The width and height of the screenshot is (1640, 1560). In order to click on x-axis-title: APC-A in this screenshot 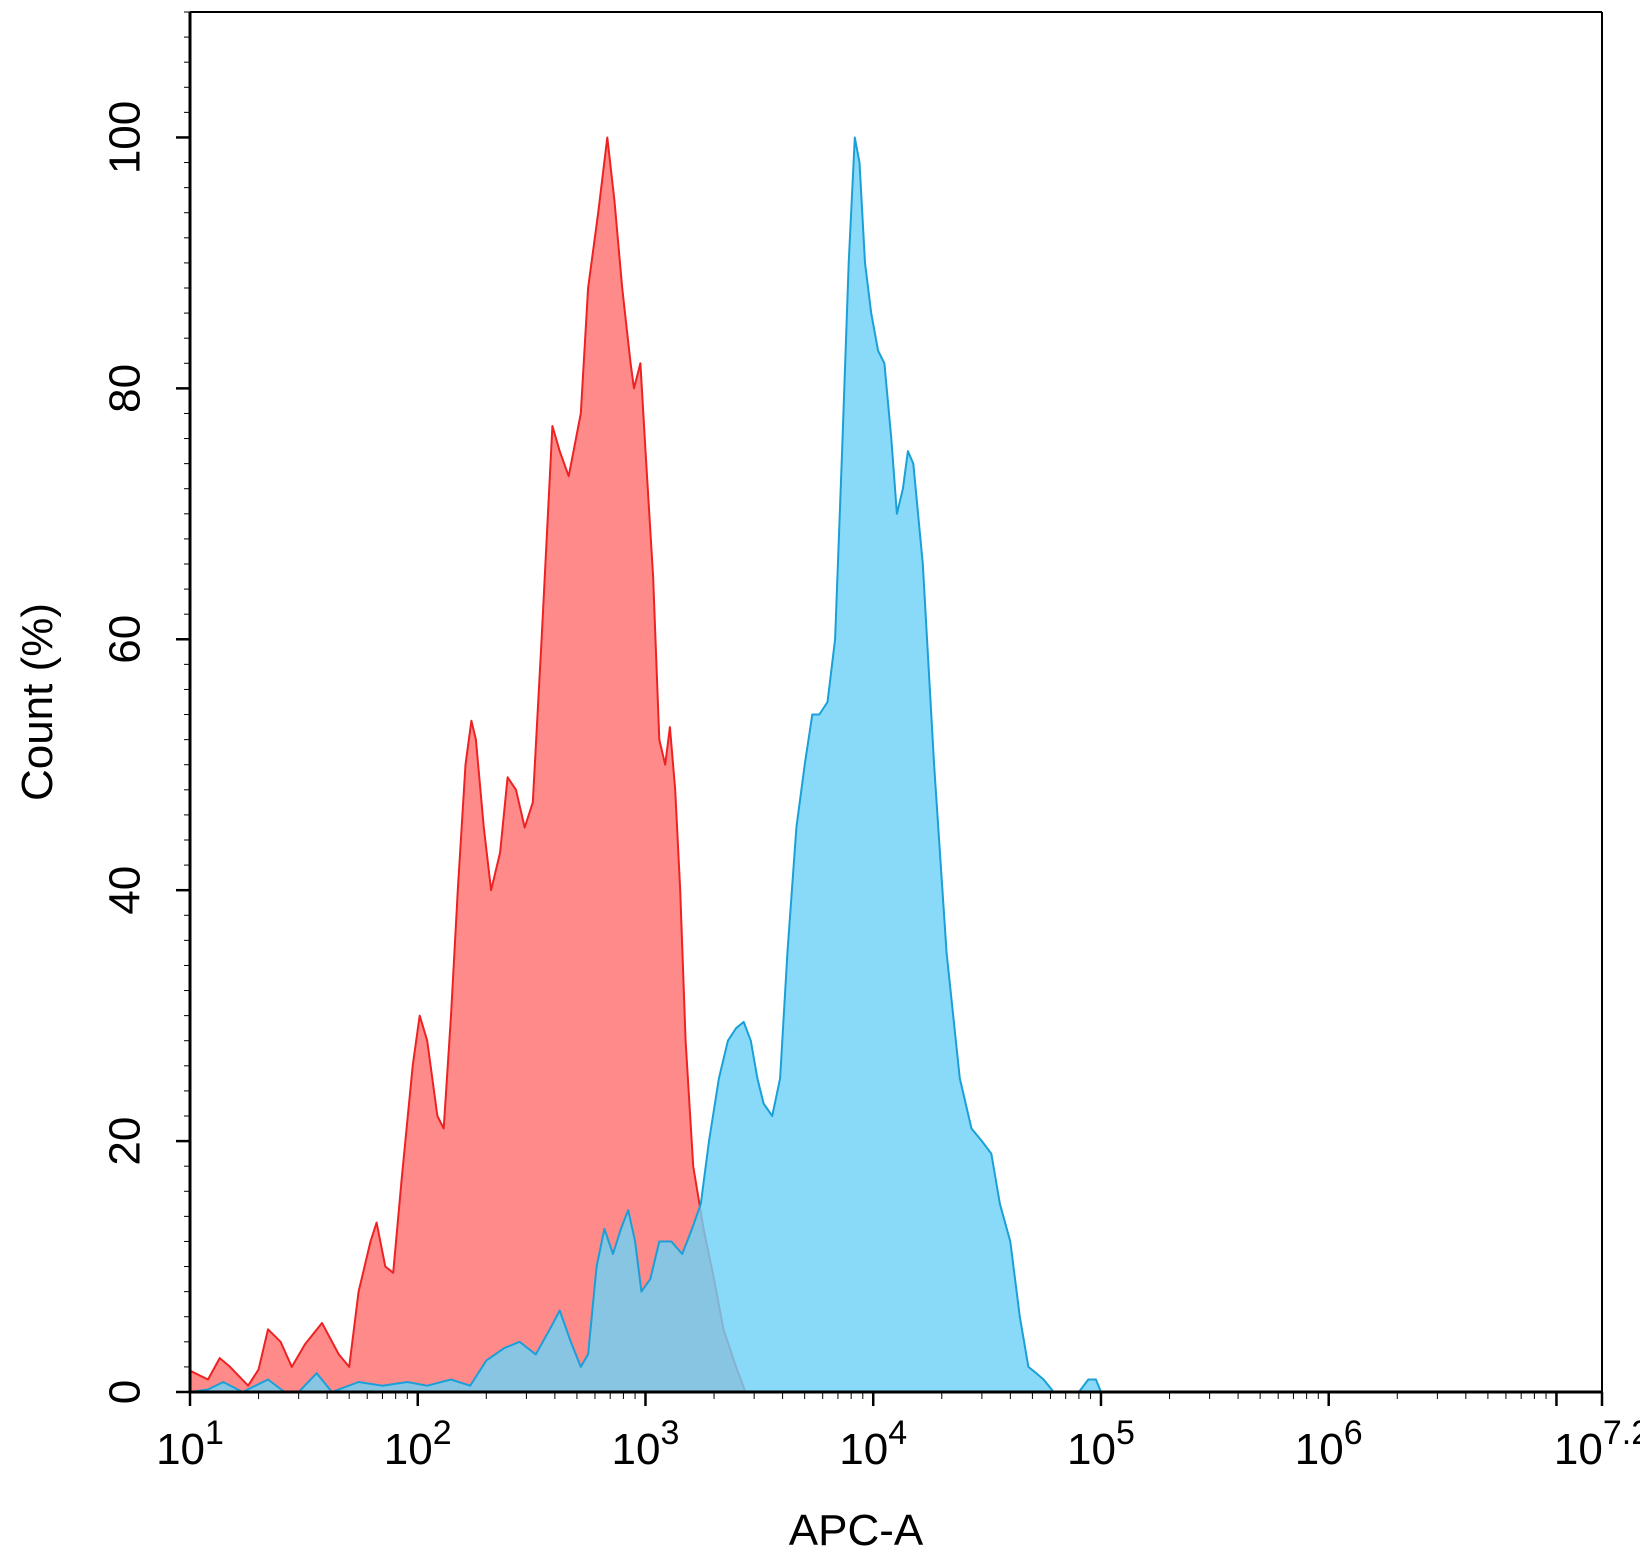, I will do `click(856, 1530)`.